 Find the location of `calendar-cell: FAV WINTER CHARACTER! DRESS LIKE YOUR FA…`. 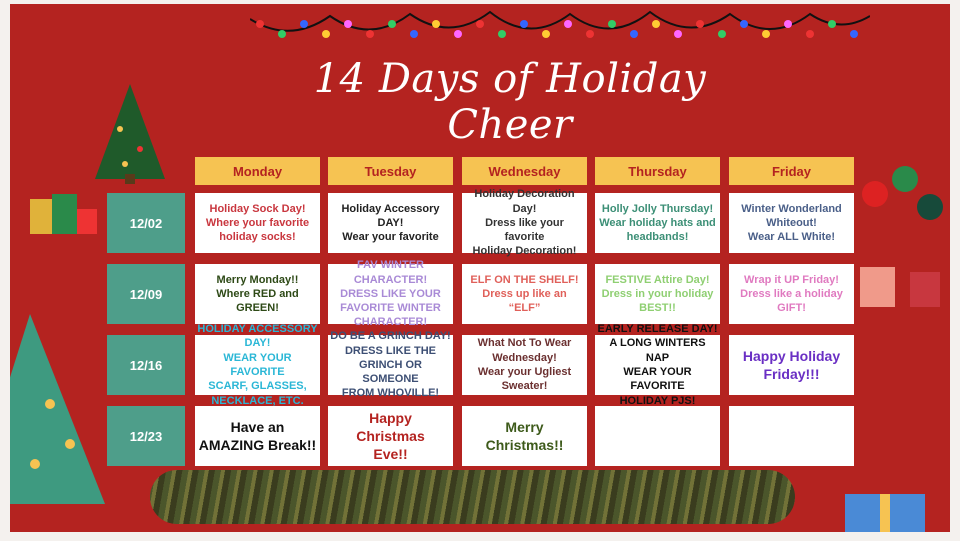

calendar-cell: FAV WINTER CHARACTER! DRESS LIKE YOUR FA… is located at coordinates (390, 293).